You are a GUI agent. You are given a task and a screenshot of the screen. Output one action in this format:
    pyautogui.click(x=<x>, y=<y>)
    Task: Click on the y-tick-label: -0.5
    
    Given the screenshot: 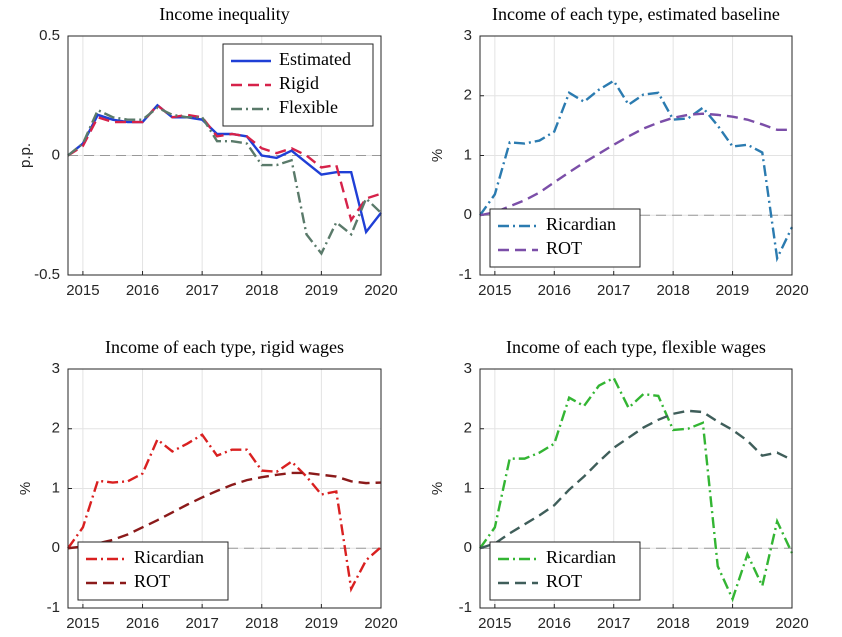 What is the action you would take?
    pyautogui.click(x=47, y=274)
    